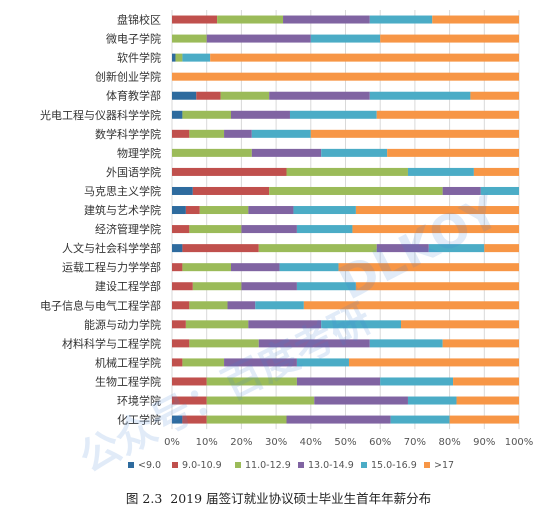 Image resolution: width=557 pixels, height=517 pixels. I want to click on figure-caption: 图 2.3 2019 届签订就业协议硕士毕业生首年年薪分布, so click(278, 497).